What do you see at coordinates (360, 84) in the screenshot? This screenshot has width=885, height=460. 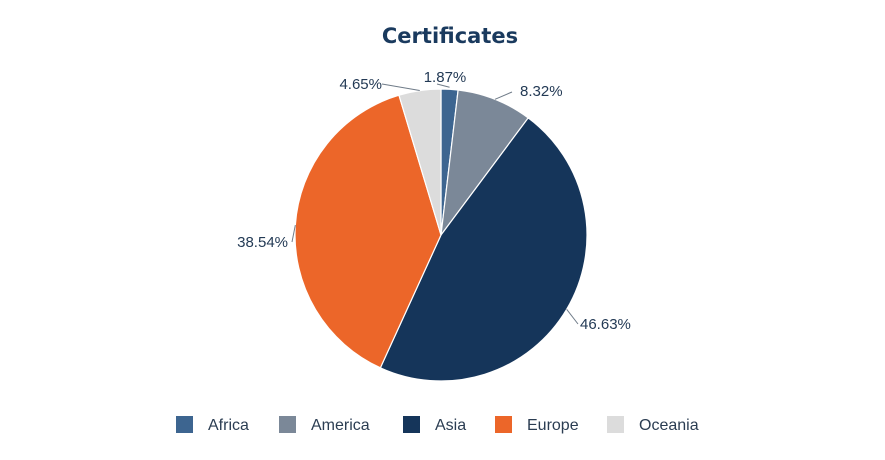 I see `data-label-oceania: 4.65%` at bounding box center [360, 84].